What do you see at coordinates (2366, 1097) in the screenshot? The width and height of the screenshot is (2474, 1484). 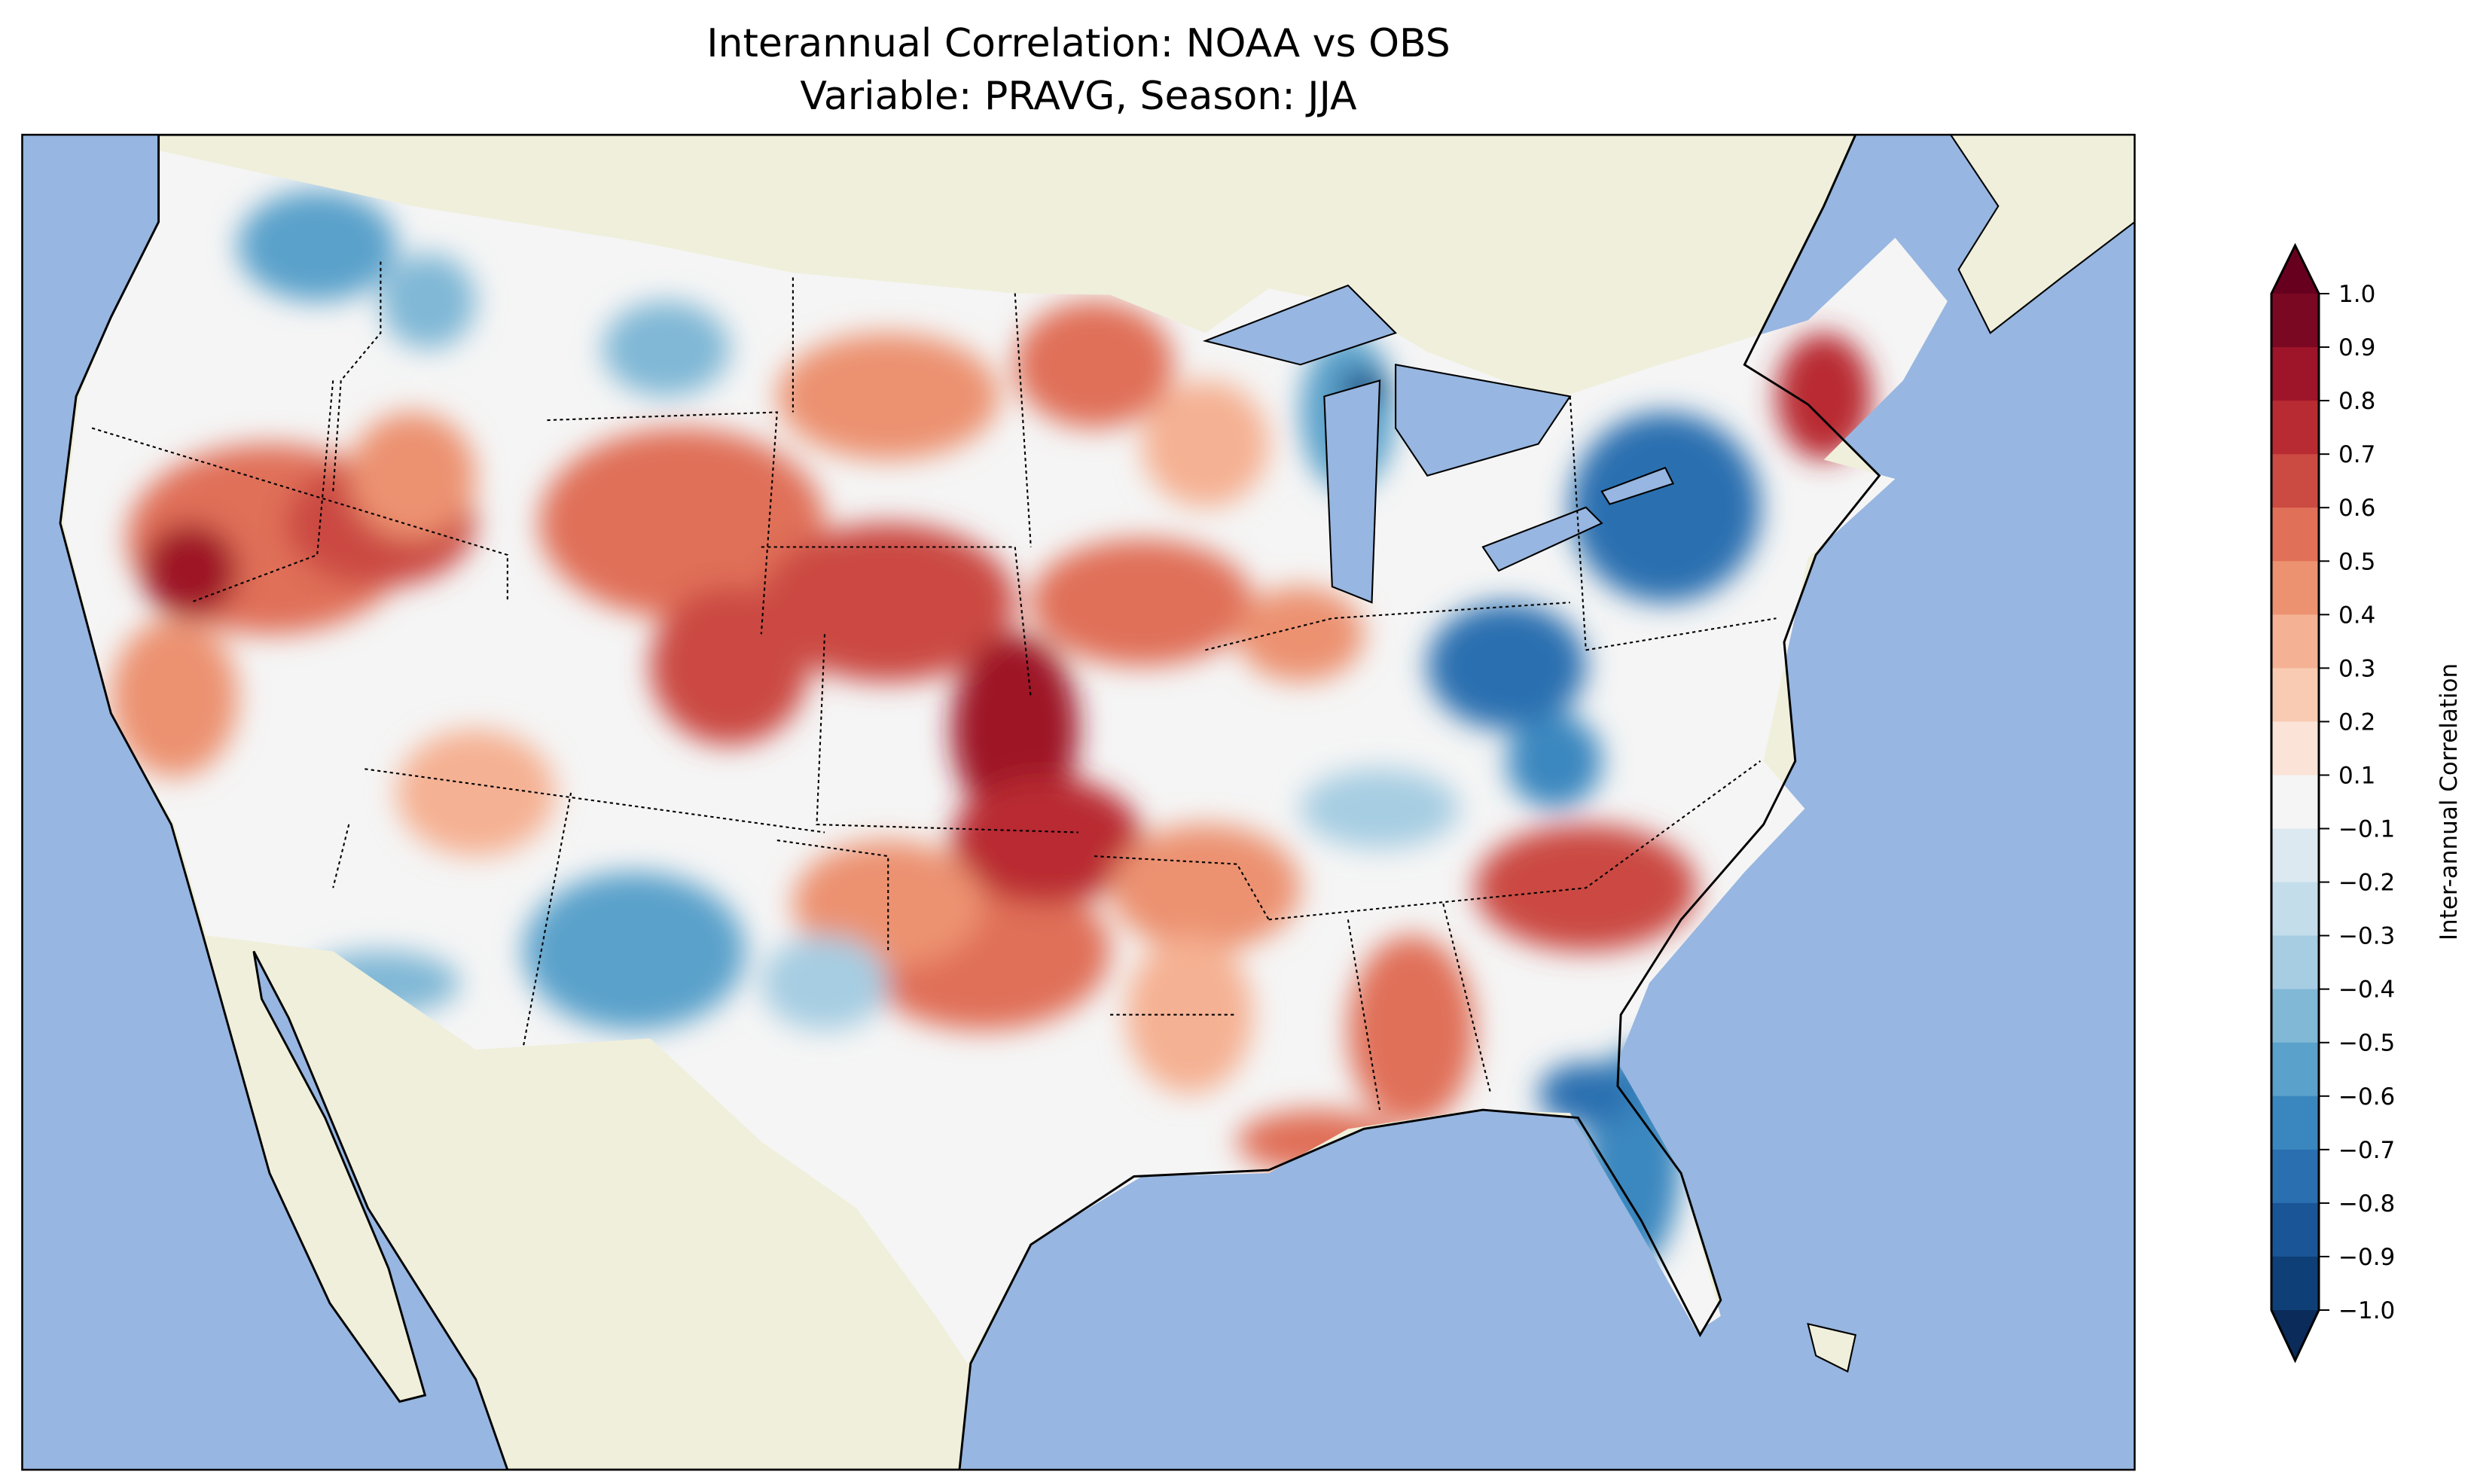 I see `colorbar-tick-label: −0.6` at bounding box center [2366, 1097].